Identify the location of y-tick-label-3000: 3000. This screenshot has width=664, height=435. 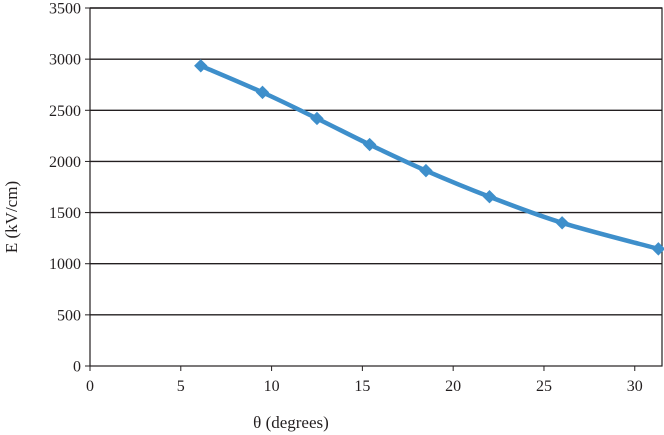
(65, 60).